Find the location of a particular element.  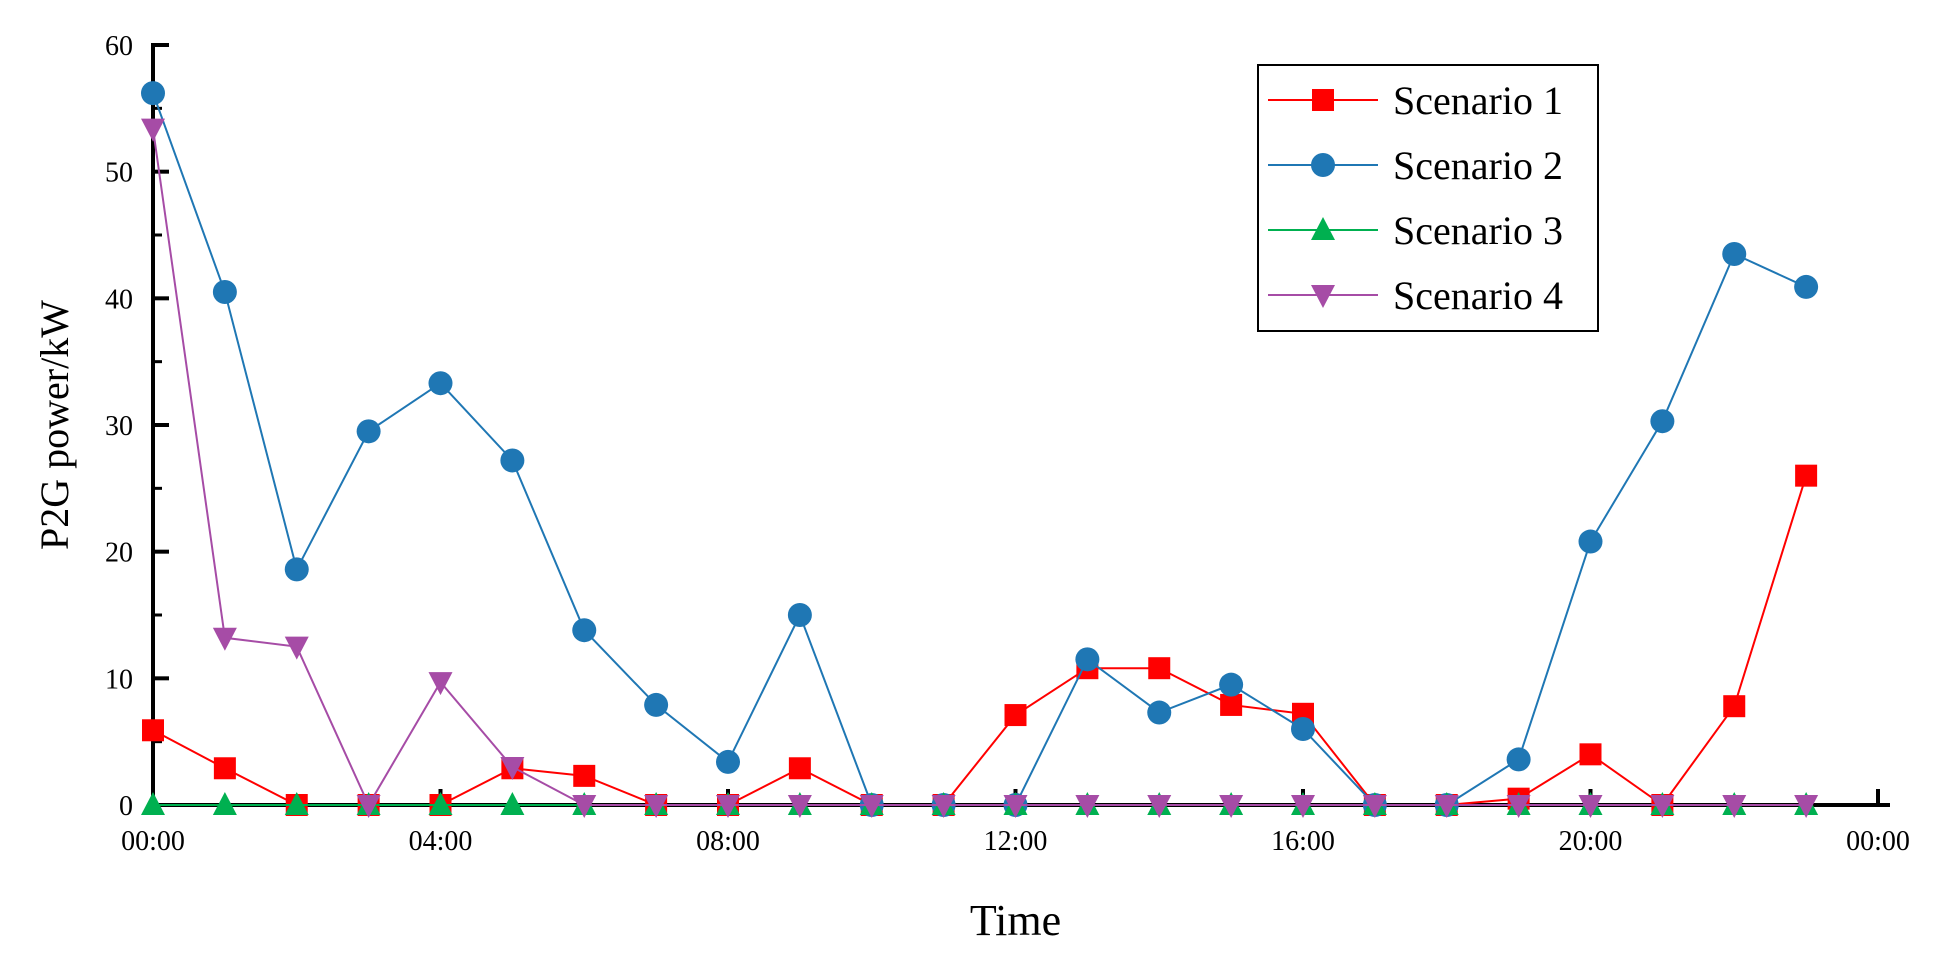

legend-item: Scenario 2 is located at coordinates (1415, 165).